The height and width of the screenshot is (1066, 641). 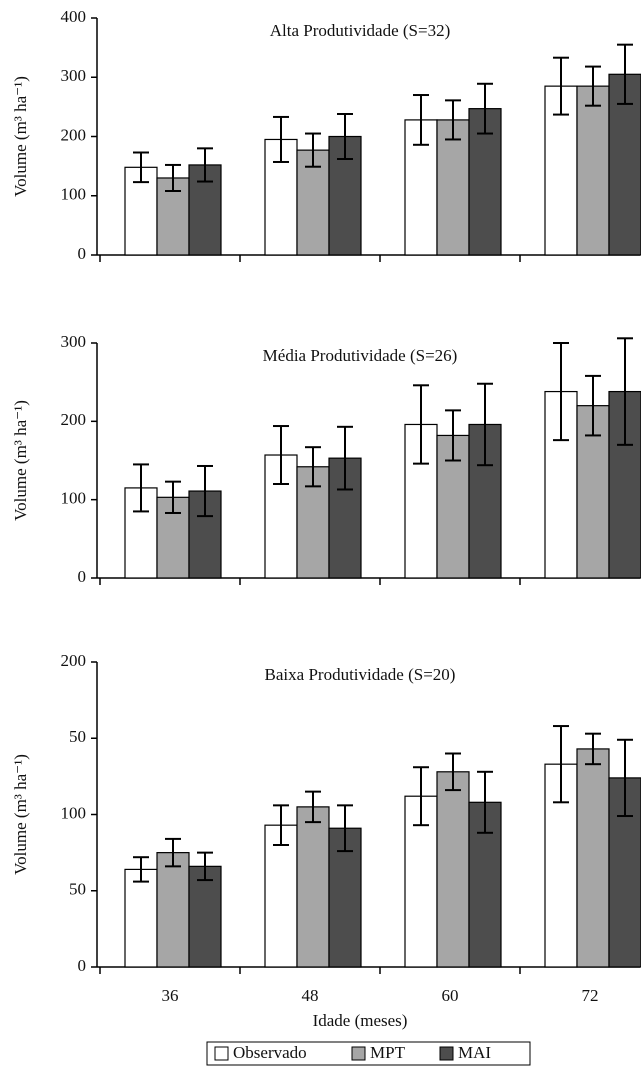 What do you see at coordinates (270, 1052) in the screenshot?
I see `legend-label: Observado` at bounding box center [270, 1052].